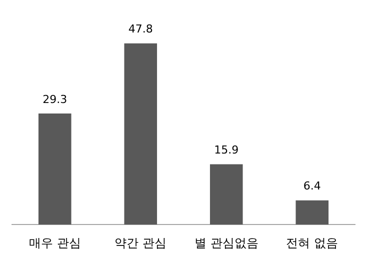  I want to click on data-label: 15.9, so click(226, 150).